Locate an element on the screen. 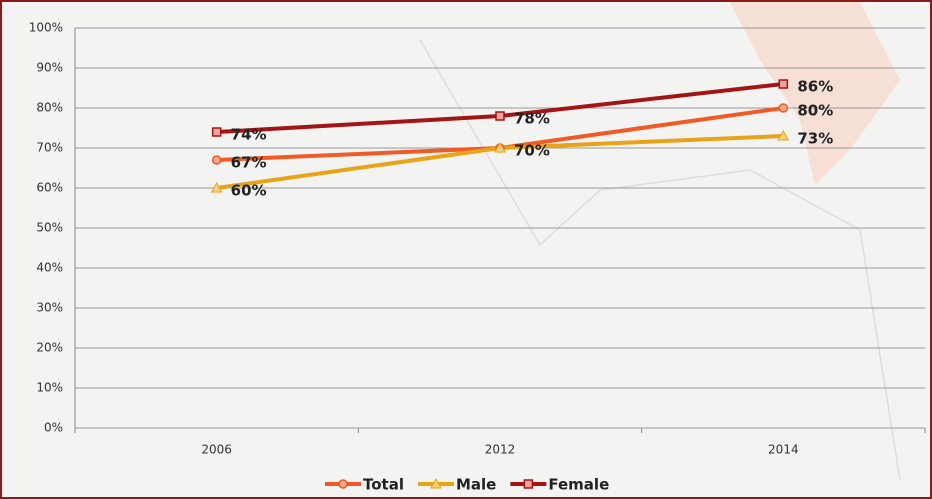 Image resolution: width=932 pixels, height=499 pixels. decoration is located at coordinates (815, 93).